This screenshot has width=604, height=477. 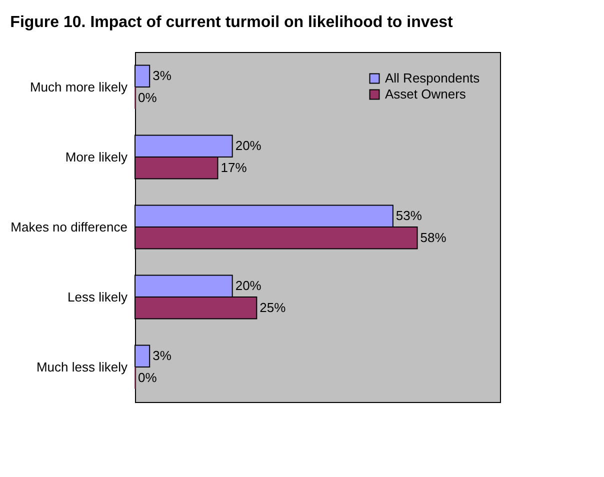 What do you see at coordinates (409, 216) in the screenshot?
I see `data-label: 53%` at bounding box center [409, 216].